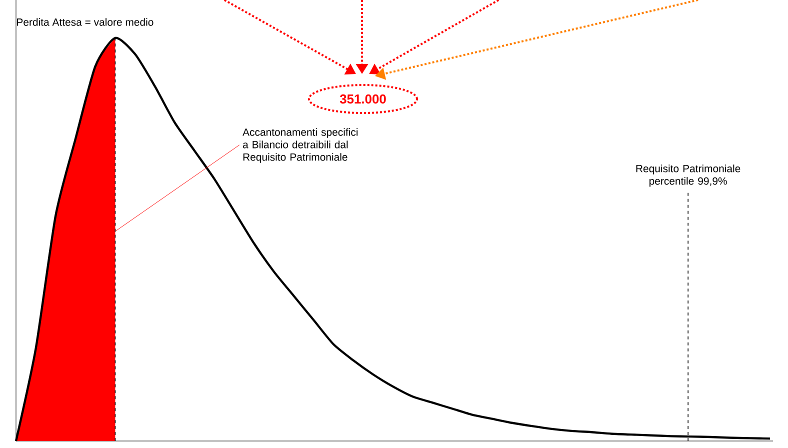 The image size is (788, 448). What do you see at coordinates (85, 22) in the screenshot?
I see `text: Perdita Attesa = valore medio` at bounding box center [85, 22].